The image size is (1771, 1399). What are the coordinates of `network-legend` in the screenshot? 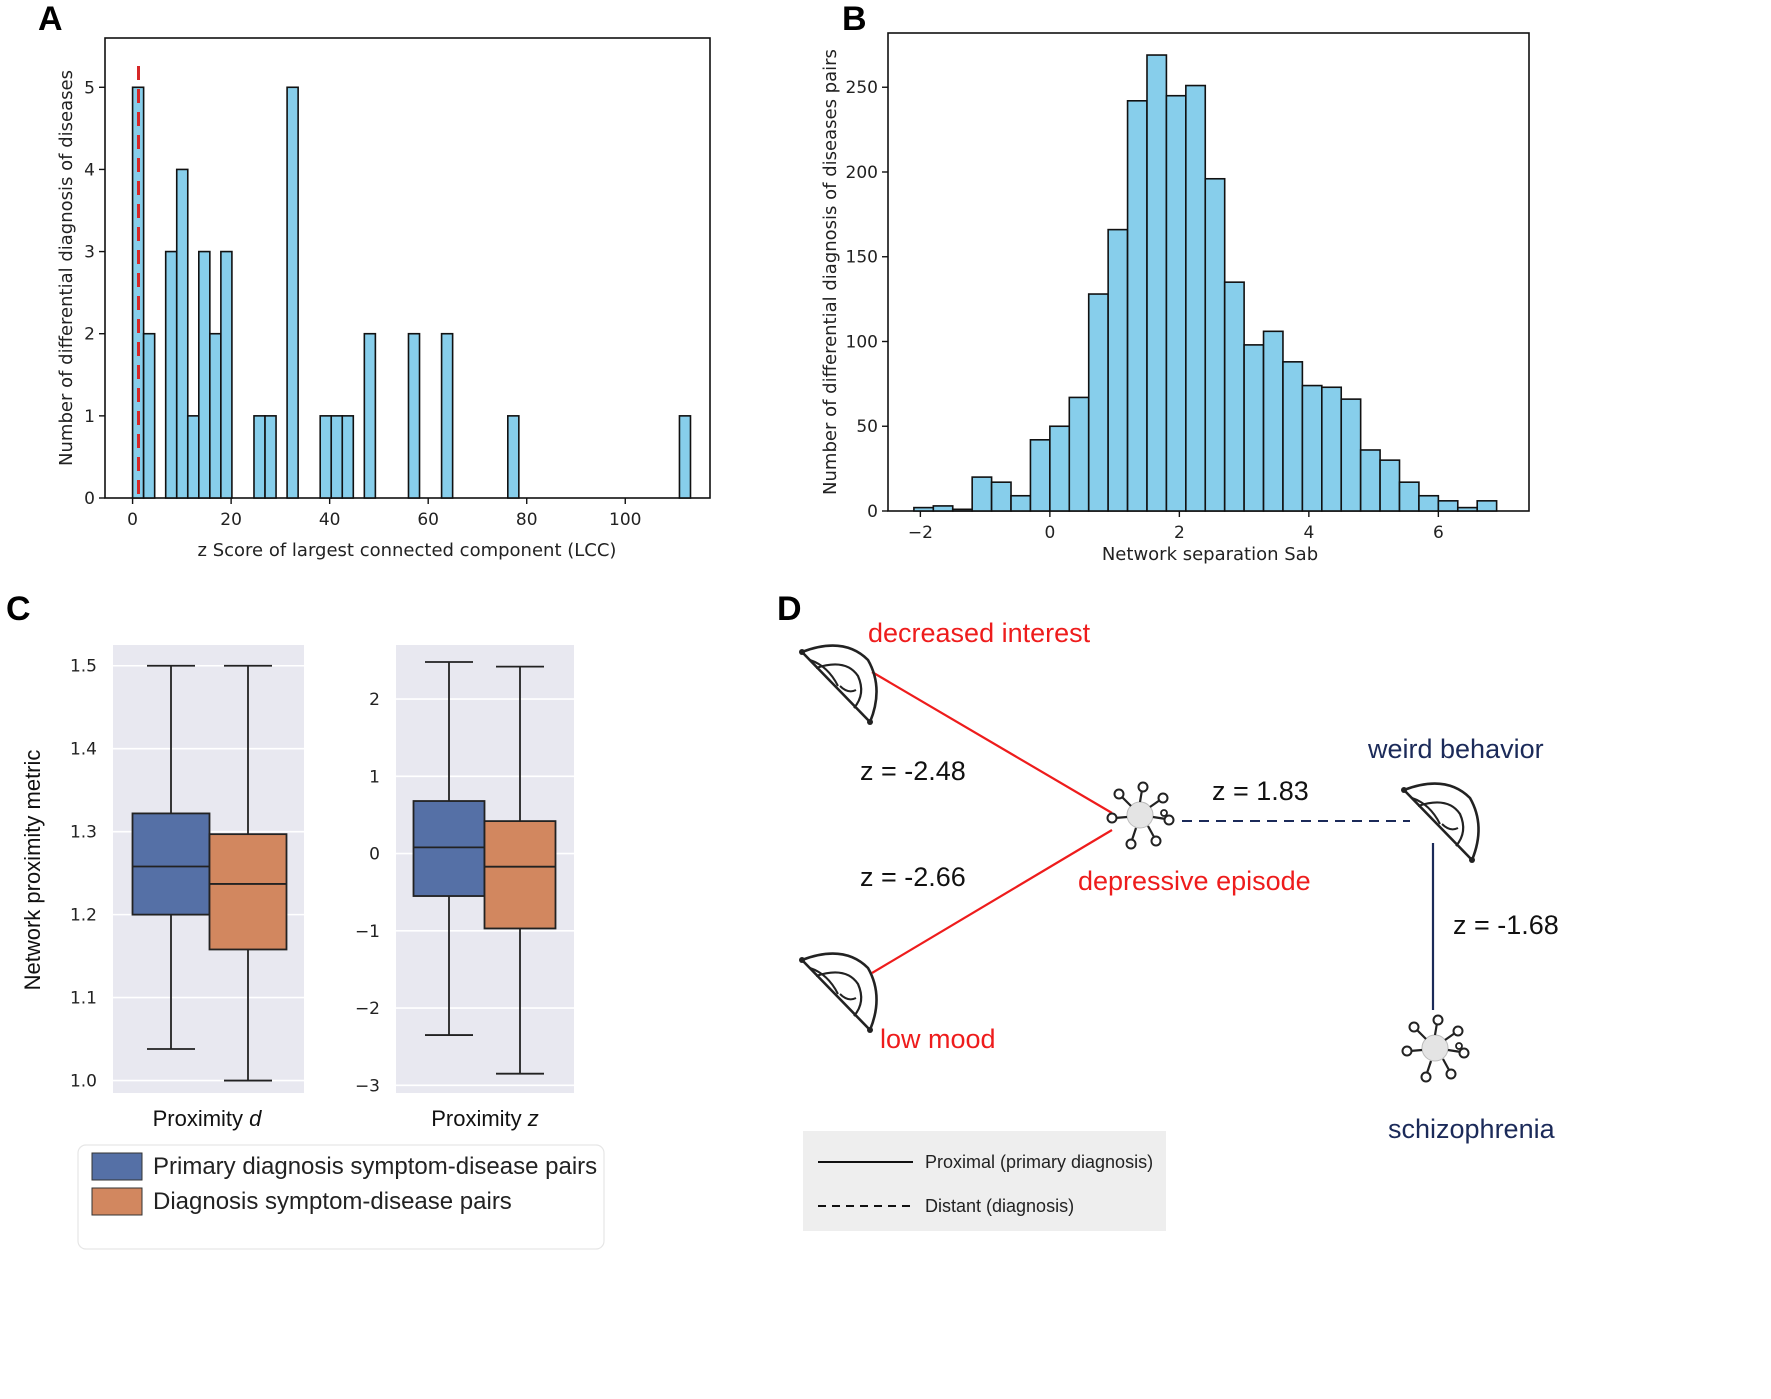 It's located at (984, 1181).